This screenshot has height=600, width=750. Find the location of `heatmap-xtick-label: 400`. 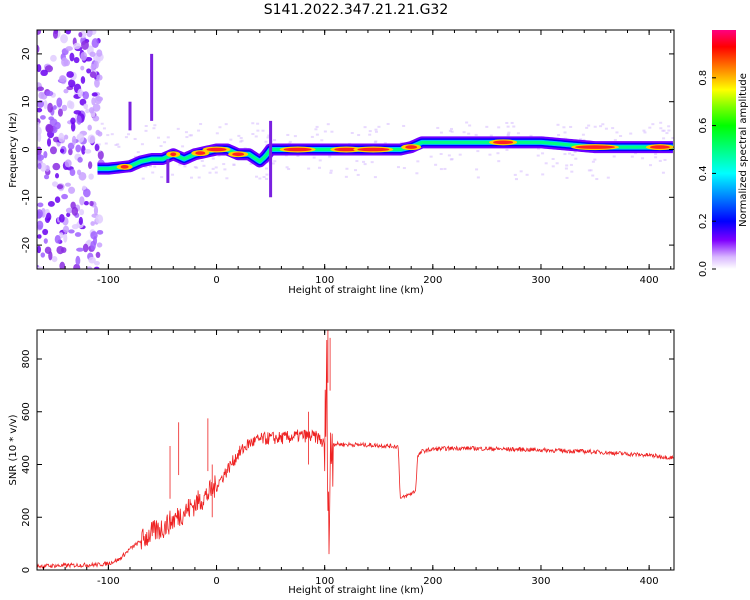

heatmap-xtick-label: 400 is located at coordinates (649, 280).